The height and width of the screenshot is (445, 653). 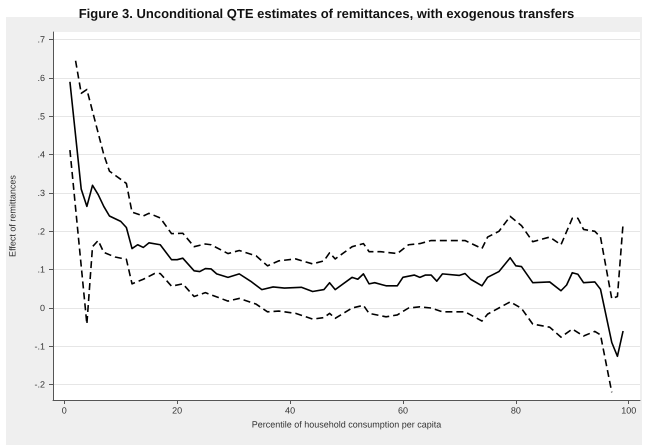 What do you see at coordinates (41, 39) in the screenshot?
I see `y-tick-label: .7` at bounding box center [41, 39].